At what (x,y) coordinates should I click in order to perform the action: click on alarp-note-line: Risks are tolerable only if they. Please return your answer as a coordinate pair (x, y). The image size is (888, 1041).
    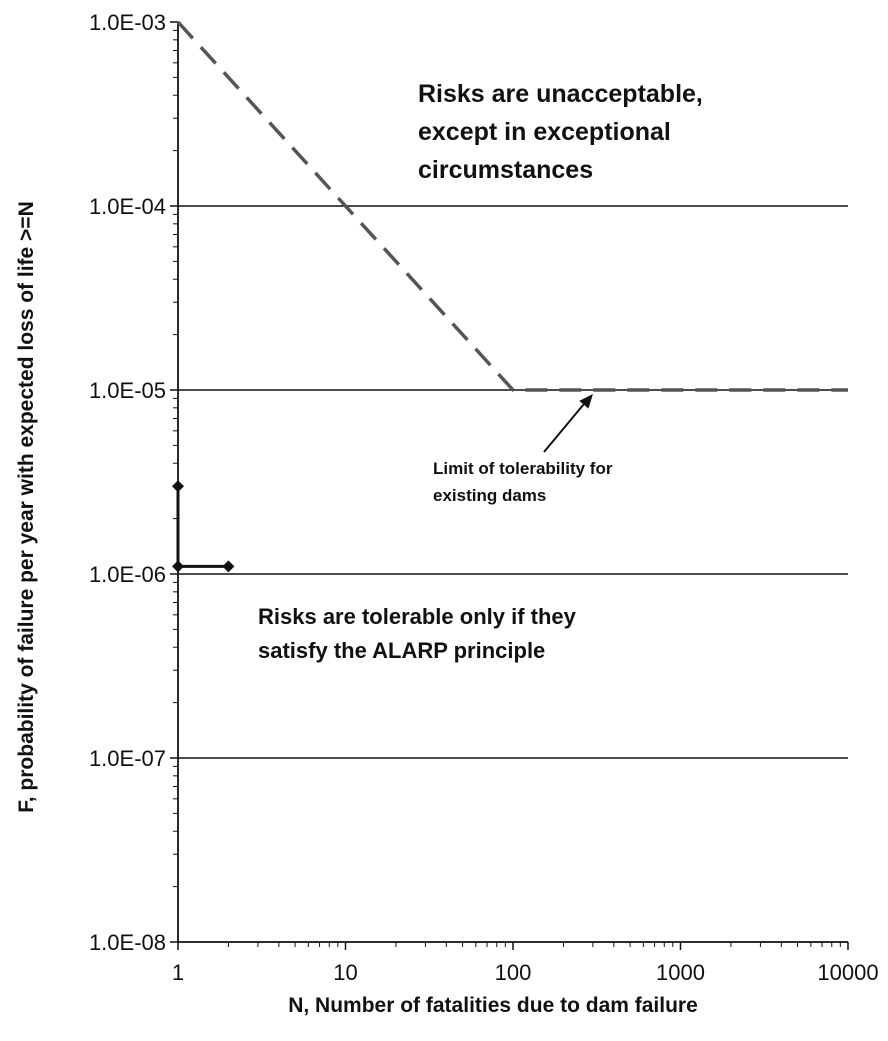
    Looking at the image, I should click on (417, 616).